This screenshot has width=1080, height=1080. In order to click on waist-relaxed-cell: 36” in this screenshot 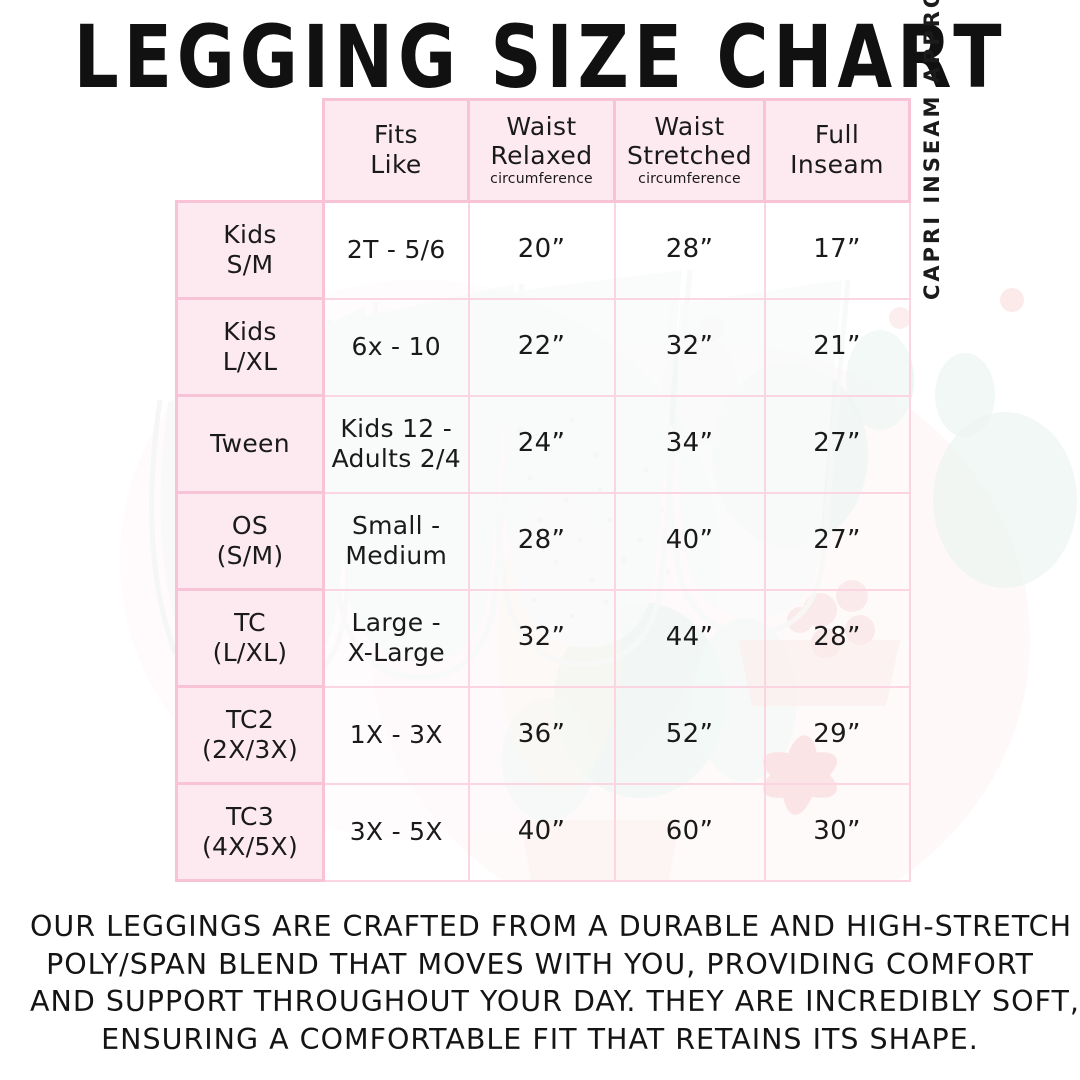, I will do `click(541, 735)`.